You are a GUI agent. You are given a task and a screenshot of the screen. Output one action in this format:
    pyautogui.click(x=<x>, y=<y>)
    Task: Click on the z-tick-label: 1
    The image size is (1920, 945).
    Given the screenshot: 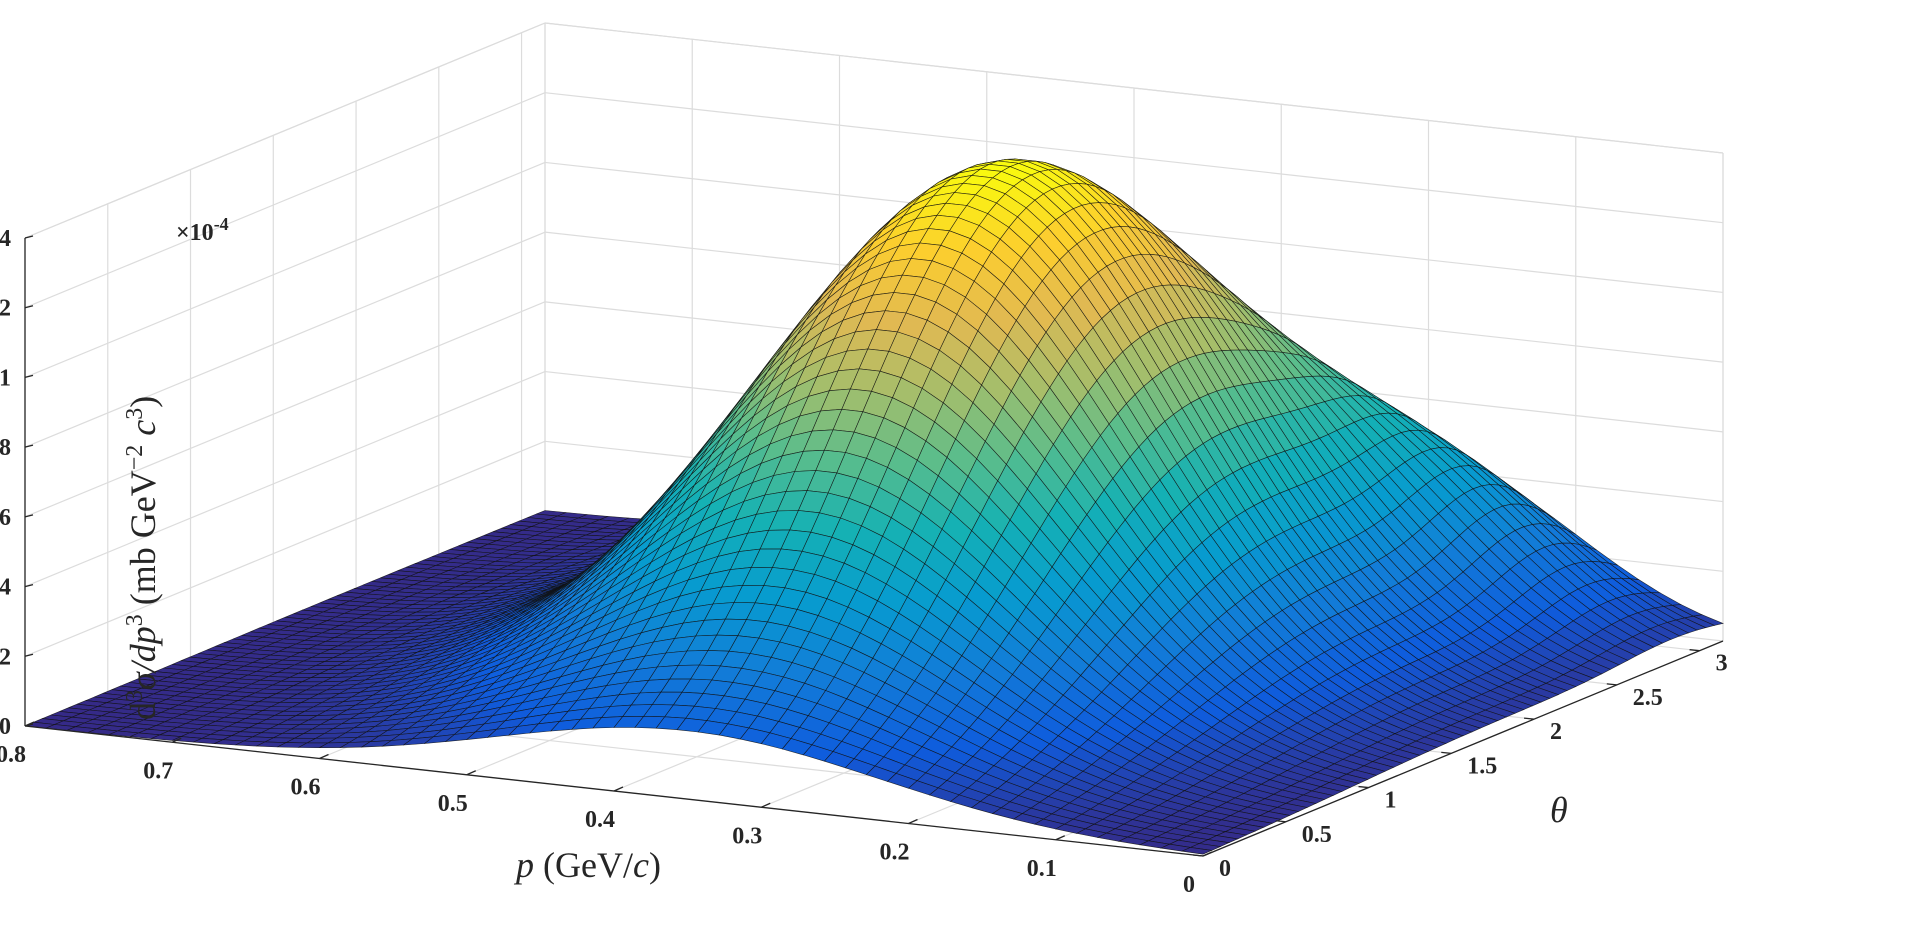 What is the action you would take?
    pyautogui.click(x=5, y=378)
    